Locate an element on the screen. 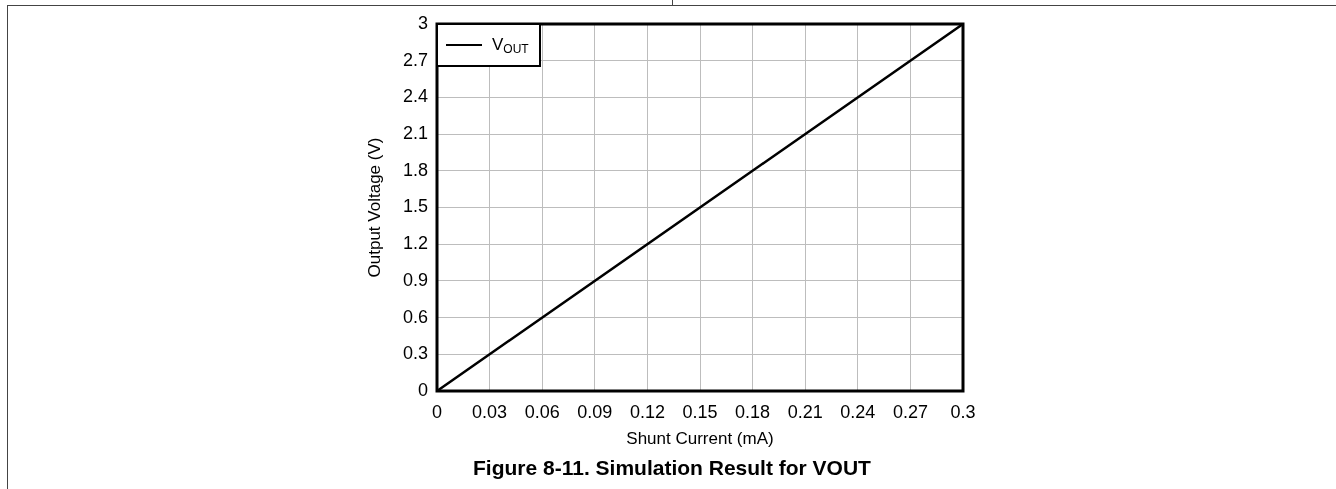 This screenshot has height=489, width=1336. x-tick-label: 0.12 is located at coordinates (647, 411).